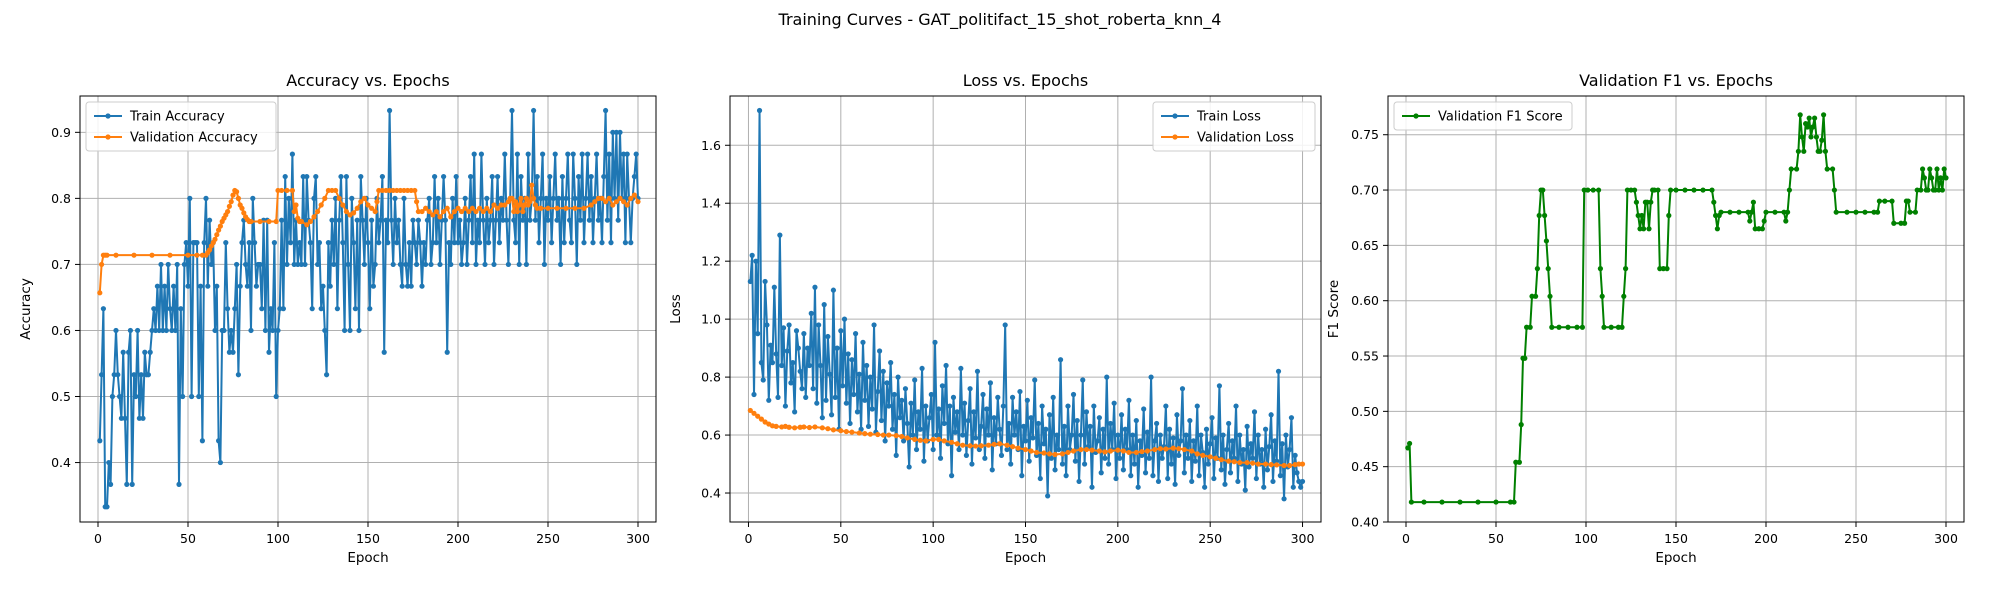 The width and height of the screenshot is (2000, 600). What do you see at coordinates (1496, 538) in the screenshot?
I see `x-tick-label: 50` at bounding box center [1496, 538].